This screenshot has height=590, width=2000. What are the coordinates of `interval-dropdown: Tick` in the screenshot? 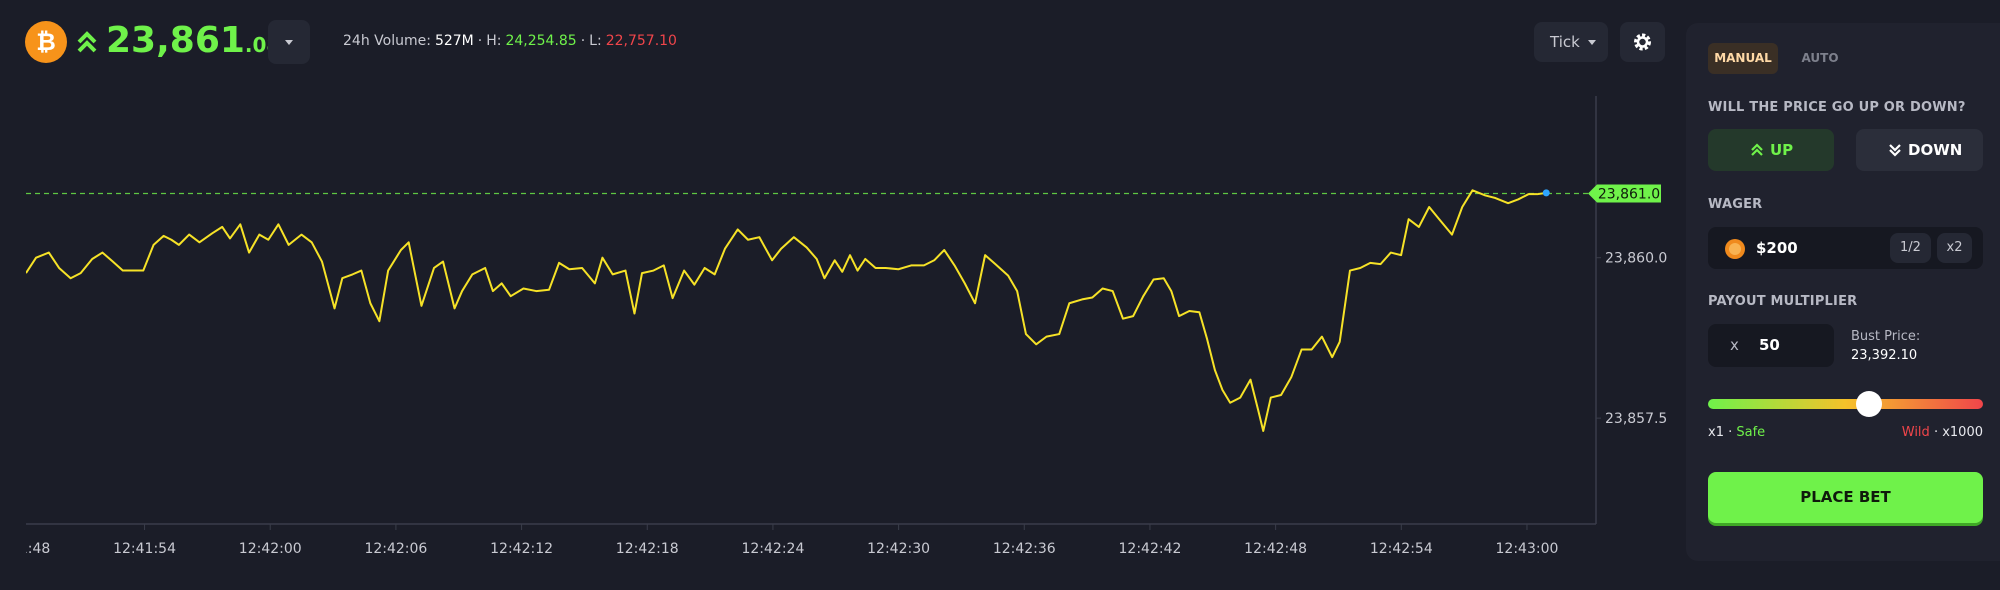 It's located at (1571, 42).